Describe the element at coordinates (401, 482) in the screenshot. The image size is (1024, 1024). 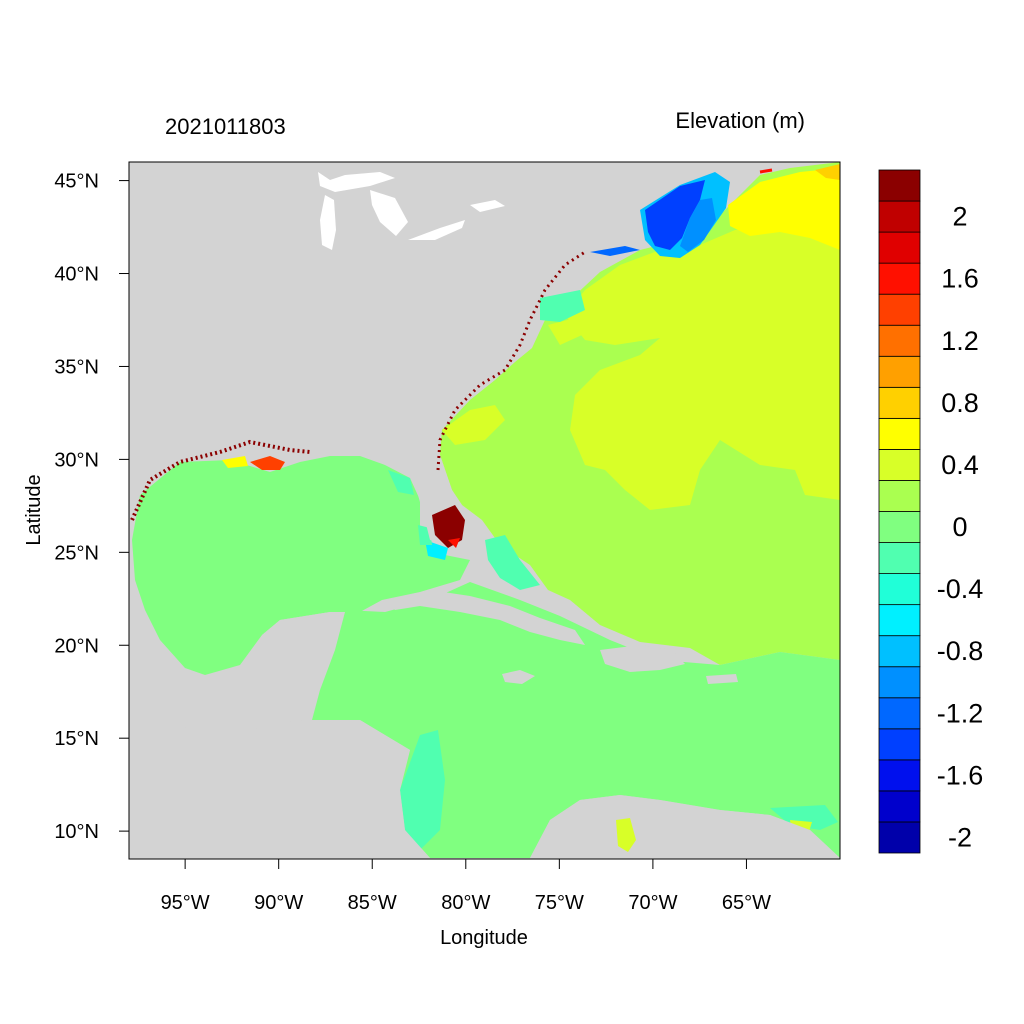
I see `florida-shelf` at that location.